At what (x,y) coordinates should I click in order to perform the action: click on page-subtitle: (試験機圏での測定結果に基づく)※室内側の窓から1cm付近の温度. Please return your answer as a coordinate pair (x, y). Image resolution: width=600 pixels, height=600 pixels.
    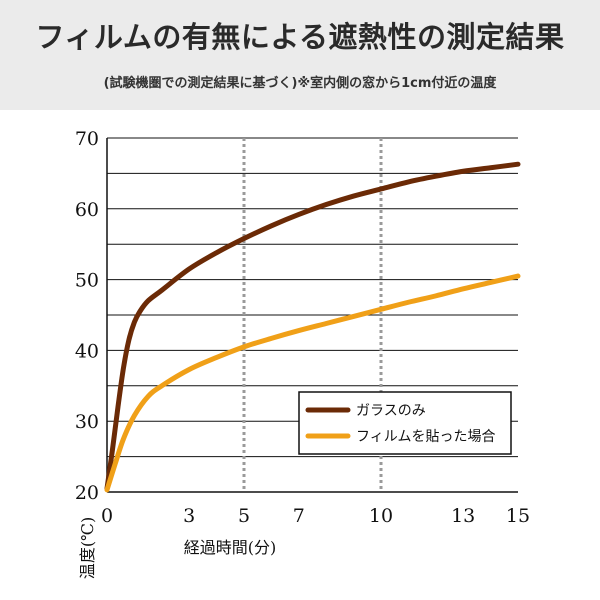
    Looking at the image, I should click on (300, 83).